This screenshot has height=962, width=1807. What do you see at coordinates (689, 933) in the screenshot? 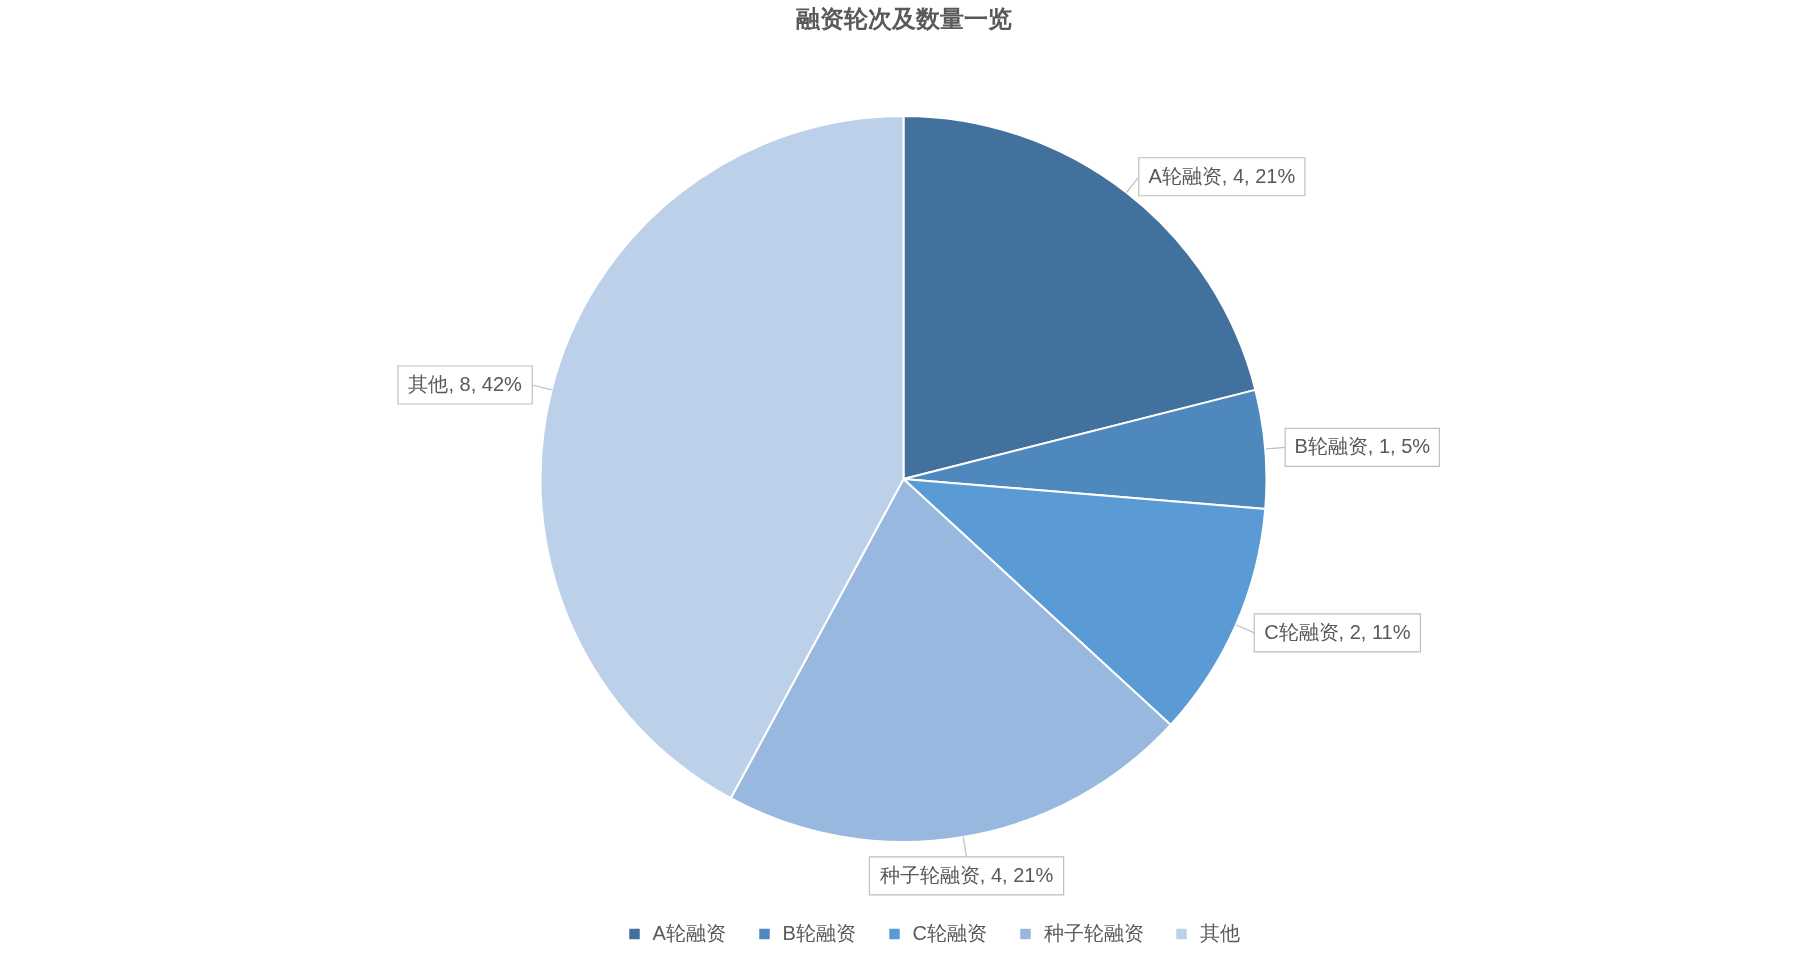
I see `legend-label: A轮融资` at bounding box center [689, 933].